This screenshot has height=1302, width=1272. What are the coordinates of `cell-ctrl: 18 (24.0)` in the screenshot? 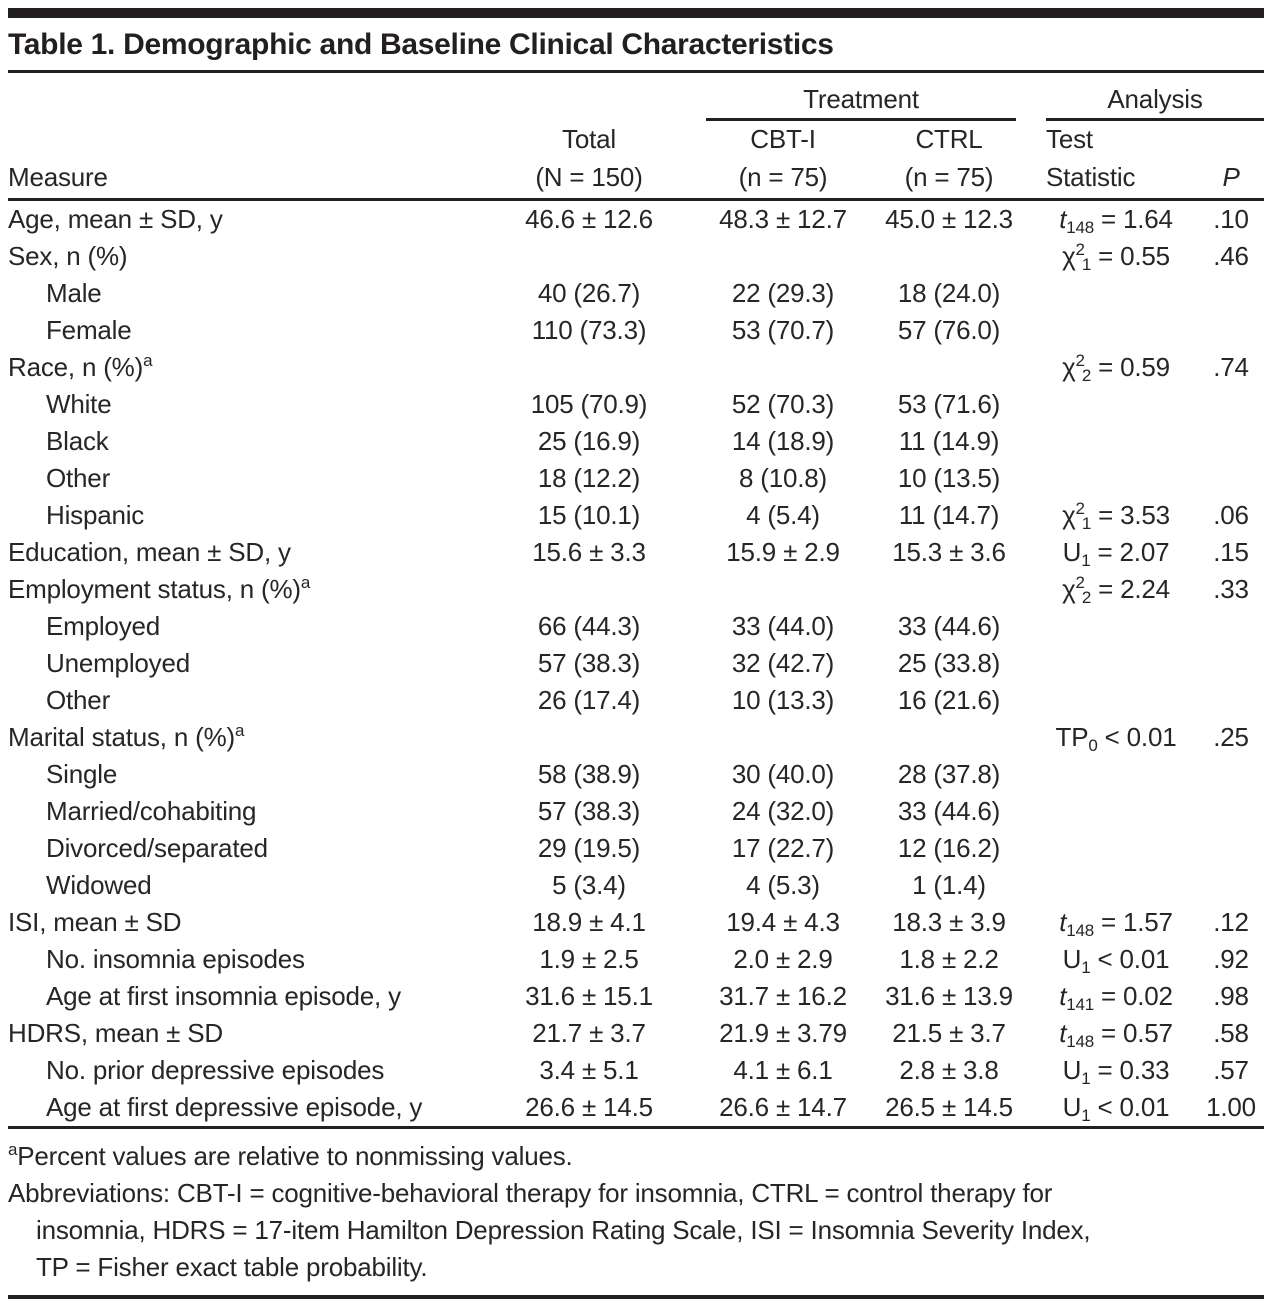 It's located at (949, 293).